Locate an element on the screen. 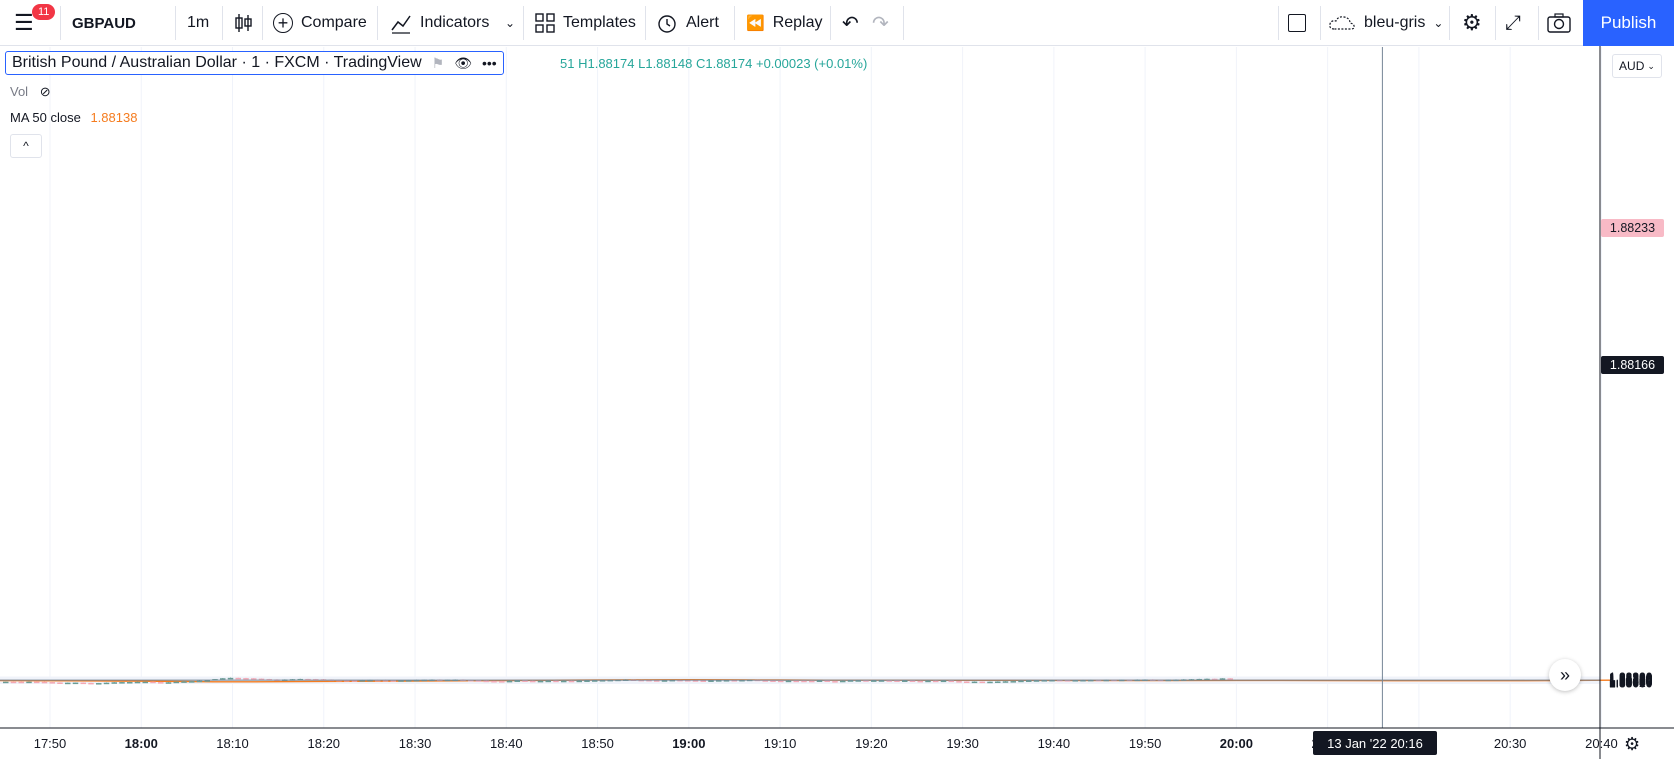 This screenshot has height=759, width=1674. crosshair-time-value: 13 Jan '22 20:16 is located at coordinates (1375, 743).